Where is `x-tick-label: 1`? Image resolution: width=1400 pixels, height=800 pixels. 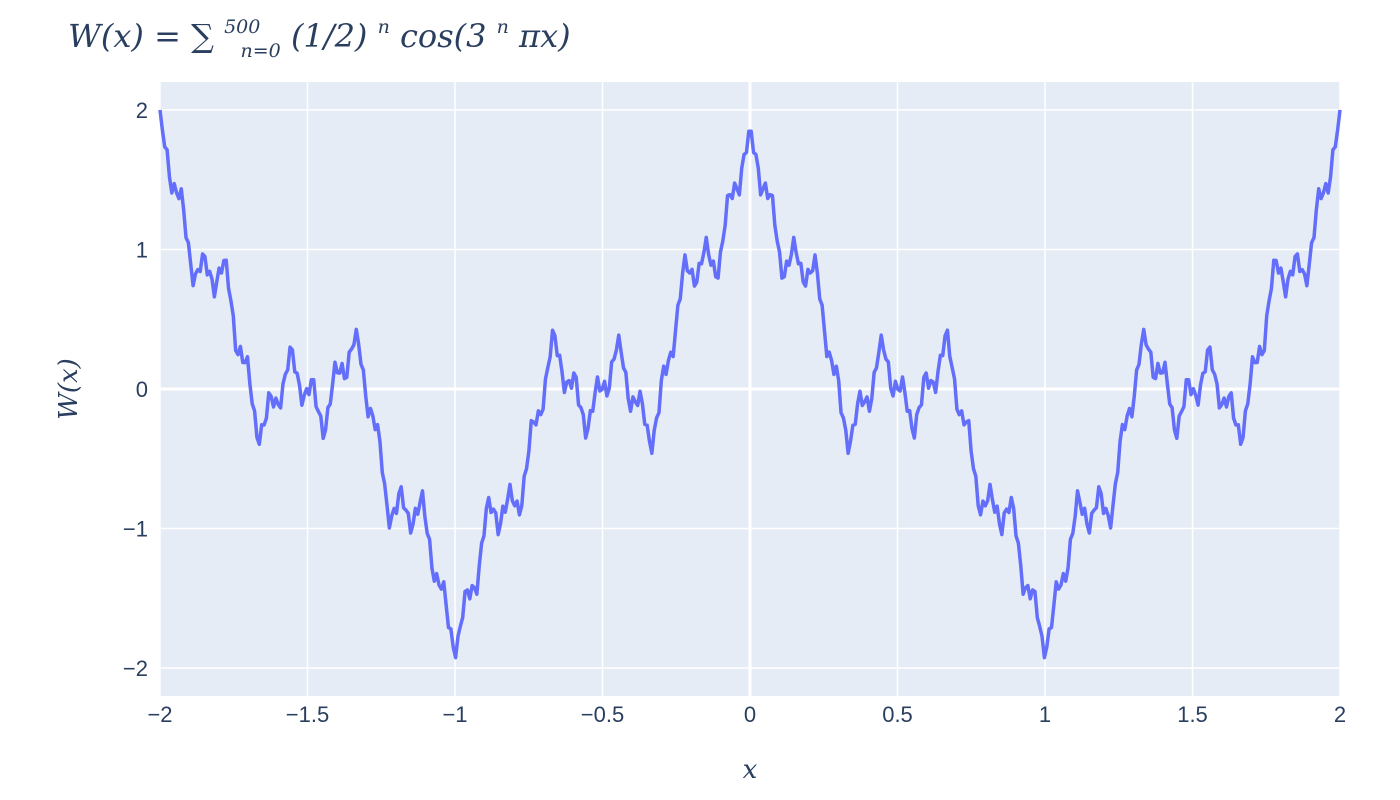 x-tick-label: 1 is located at coordinates (1045, 714).